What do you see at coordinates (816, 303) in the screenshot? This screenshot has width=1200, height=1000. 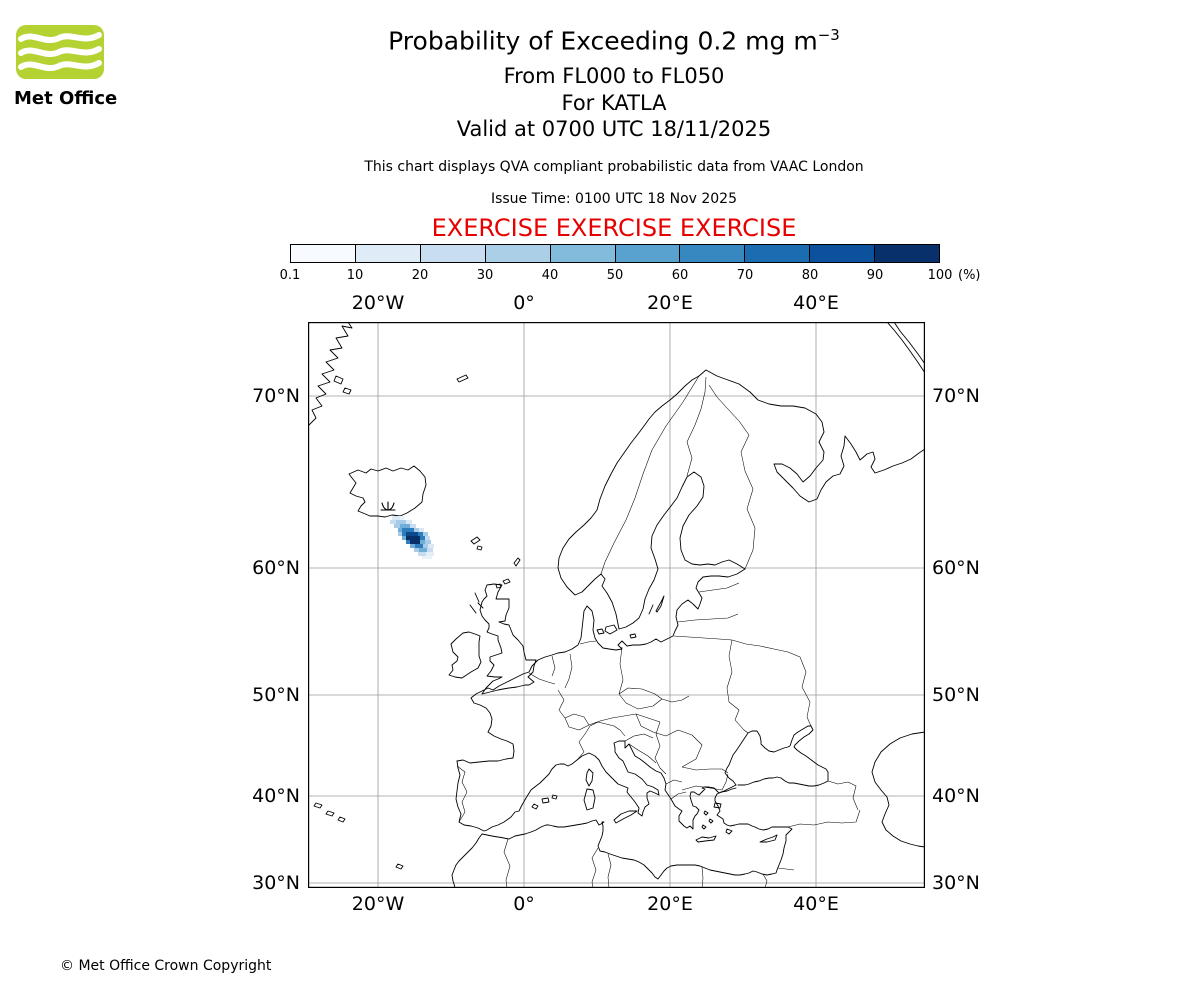 I see `longitude-label-top: 40°E` at bounding box center [816, 303].